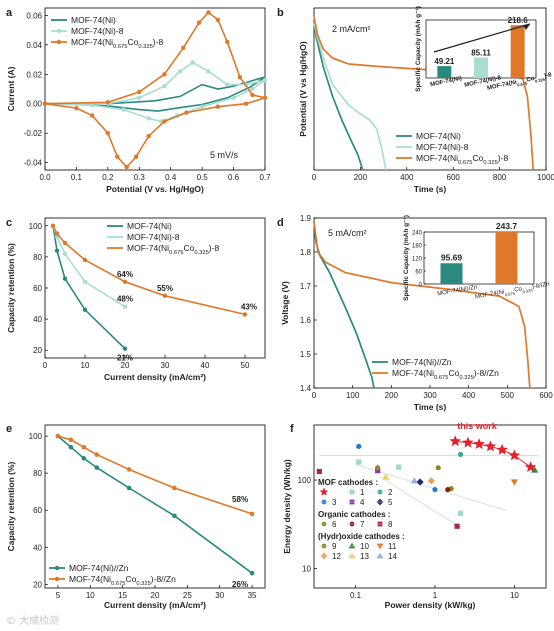  What do you see at coordinates (33, 133) in the screenshot?
I see `y-tick-label: -0.02` at bounding box center [33, 133].